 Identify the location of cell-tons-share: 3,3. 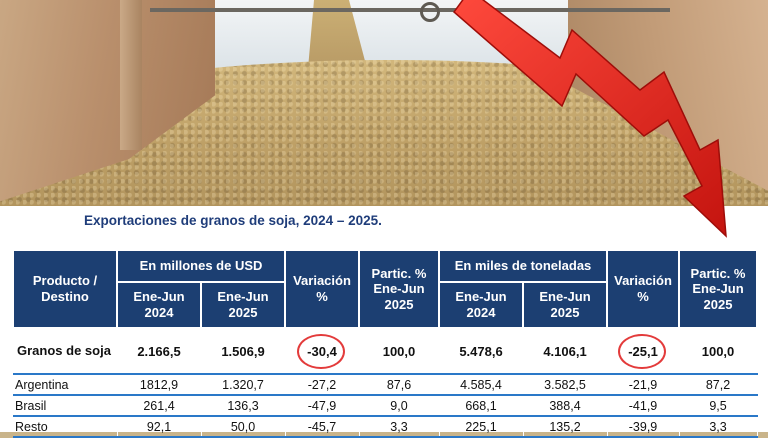
(718, 427).